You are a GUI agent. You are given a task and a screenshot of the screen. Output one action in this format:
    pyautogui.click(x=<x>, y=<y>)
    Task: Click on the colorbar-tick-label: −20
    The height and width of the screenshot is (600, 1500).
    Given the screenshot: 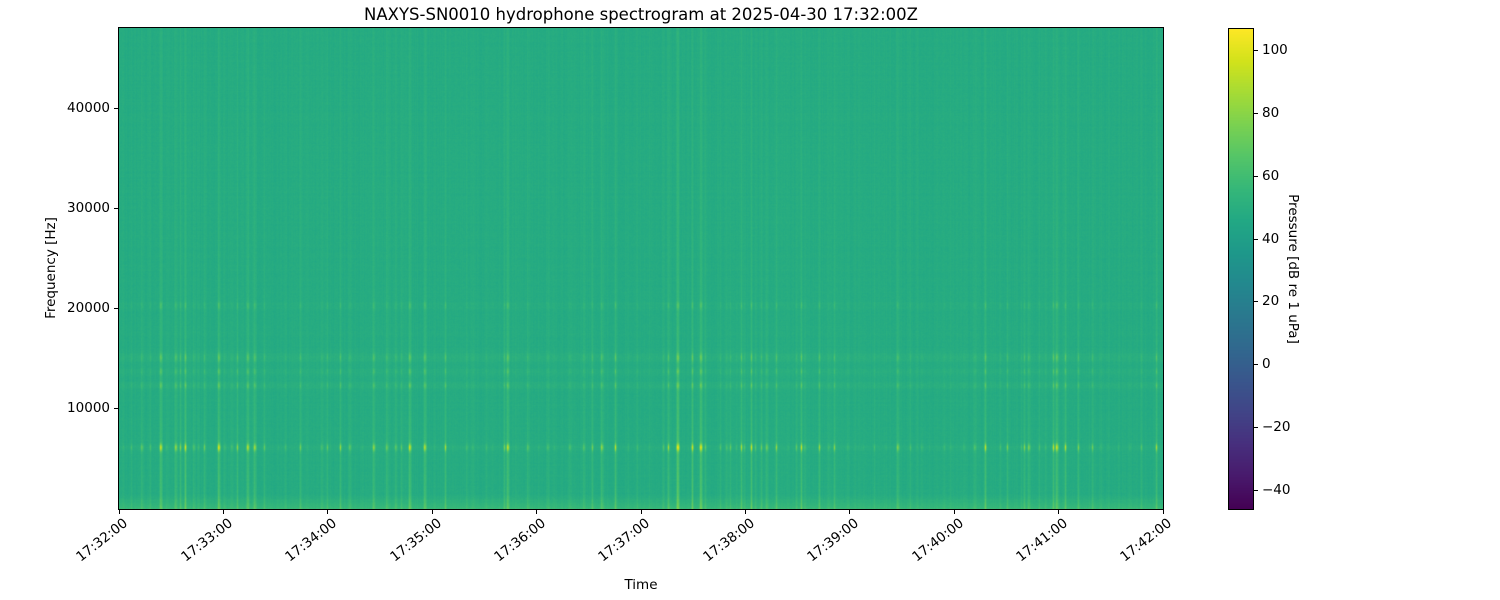 What is the action you would take?
    pyautogui.click(x=1276, y=426)
    